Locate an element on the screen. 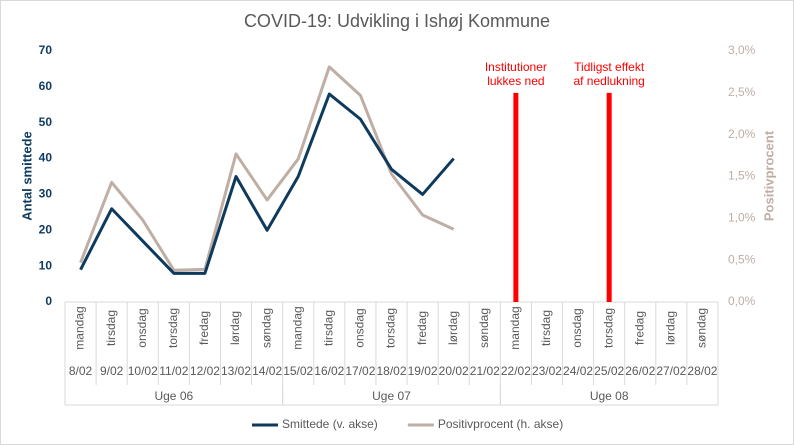 The height and width of the screenshot is (445, 794). date-label: 20/02 is located at coordinates (454, 371).